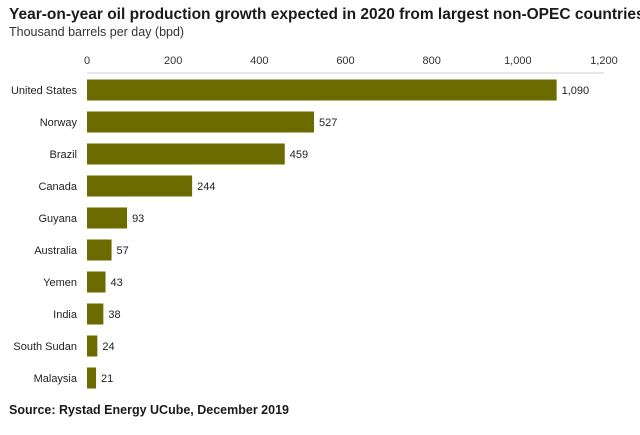 This screenshot has height=435, width=640. I want to click on x-tick-label: 400, so click(259, 61).